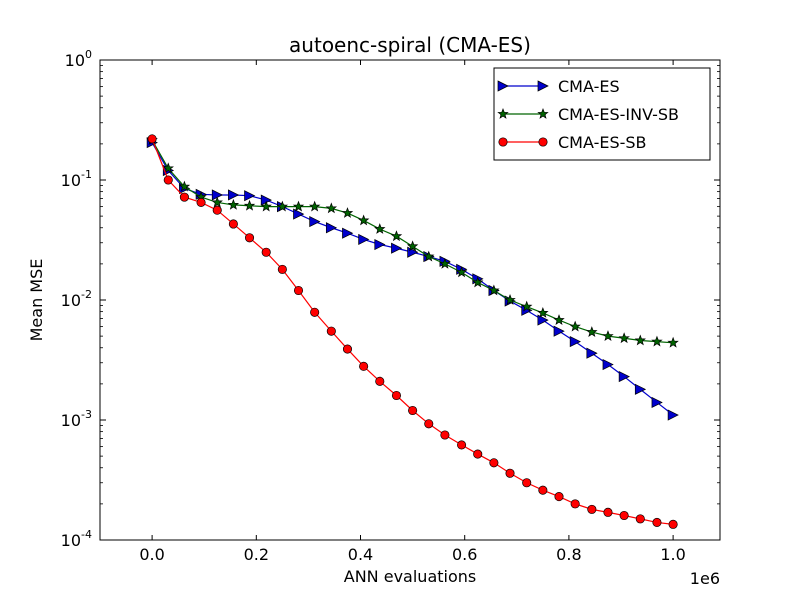 The height and width of the screenshot is (600, 800). What do you see at coordinates (705, 578) in the screenshot?
I see `x-axis-offset-label: 1e6` at bounding box center [705, 578].